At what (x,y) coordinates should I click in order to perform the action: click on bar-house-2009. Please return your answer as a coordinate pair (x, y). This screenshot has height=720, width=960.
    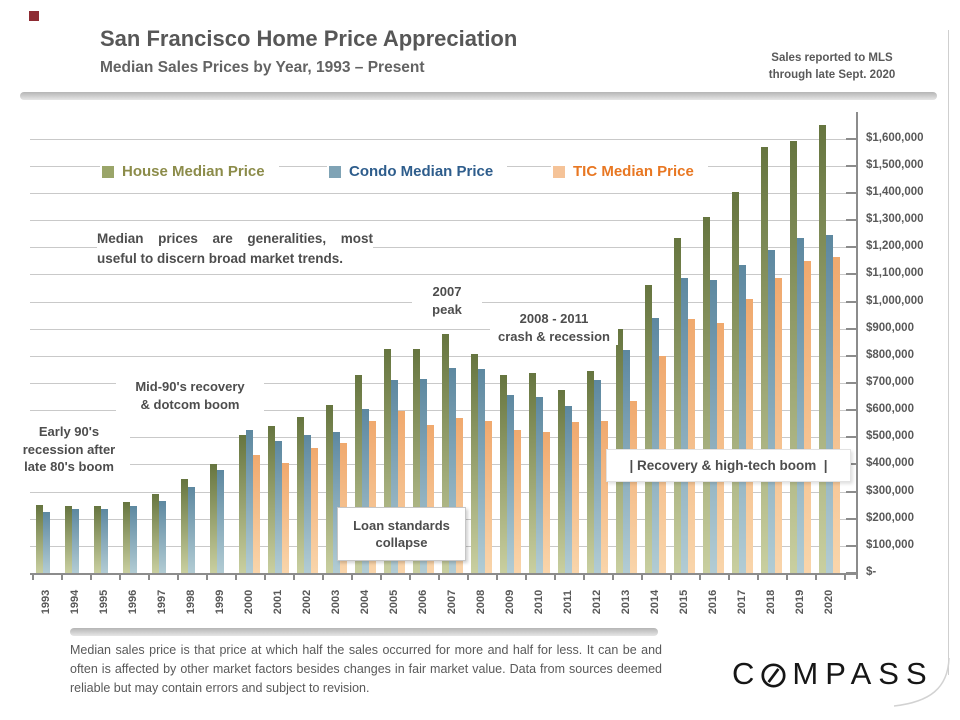
    Looking at the image, I should click on (503, 473).